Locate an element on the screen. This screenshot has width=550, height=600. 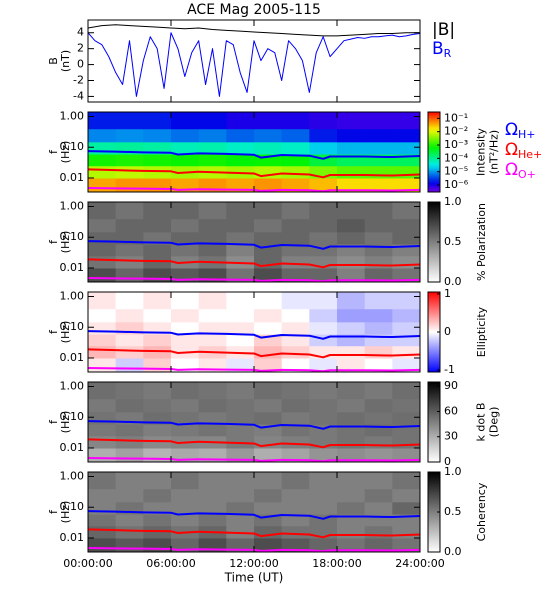
y-axis-label: B is located at coordinates (53, 61).